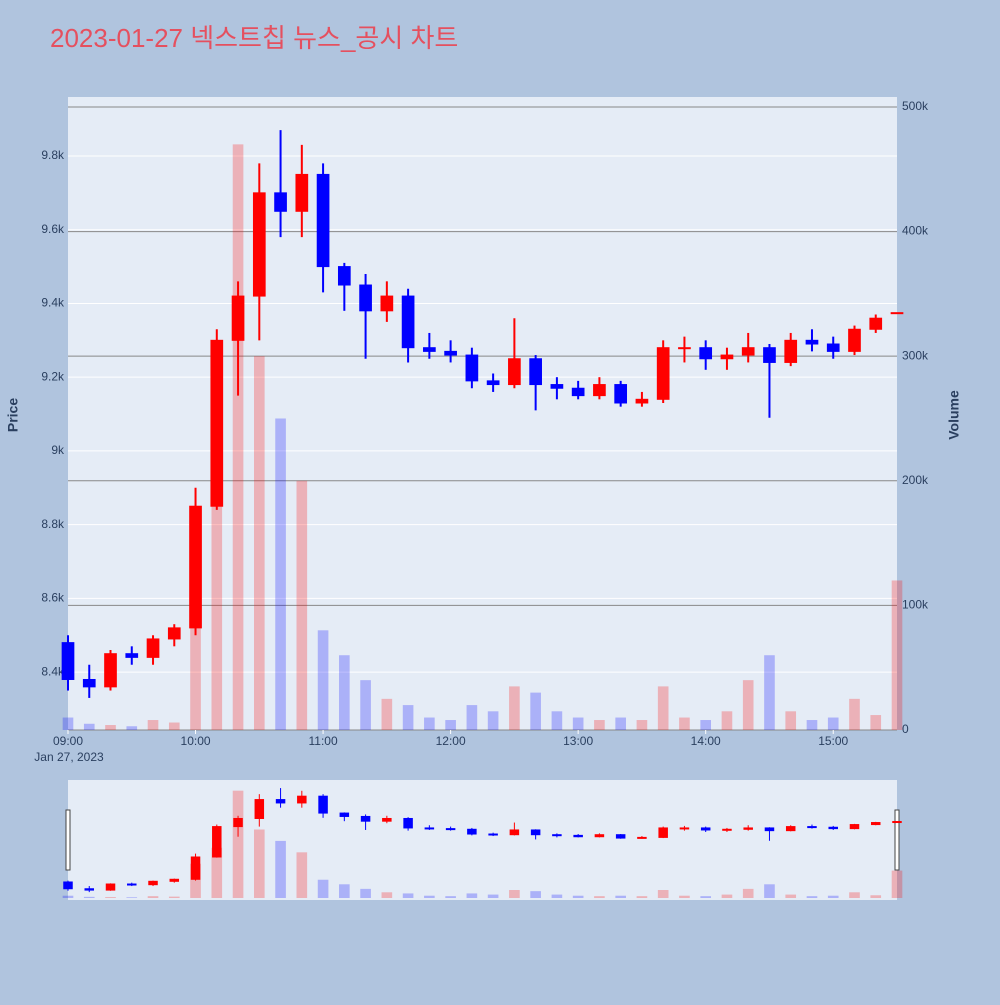  Describe the element at coordinates (323, 741) in the screenshot. I see `x-tick-label: 11:00` at that location.